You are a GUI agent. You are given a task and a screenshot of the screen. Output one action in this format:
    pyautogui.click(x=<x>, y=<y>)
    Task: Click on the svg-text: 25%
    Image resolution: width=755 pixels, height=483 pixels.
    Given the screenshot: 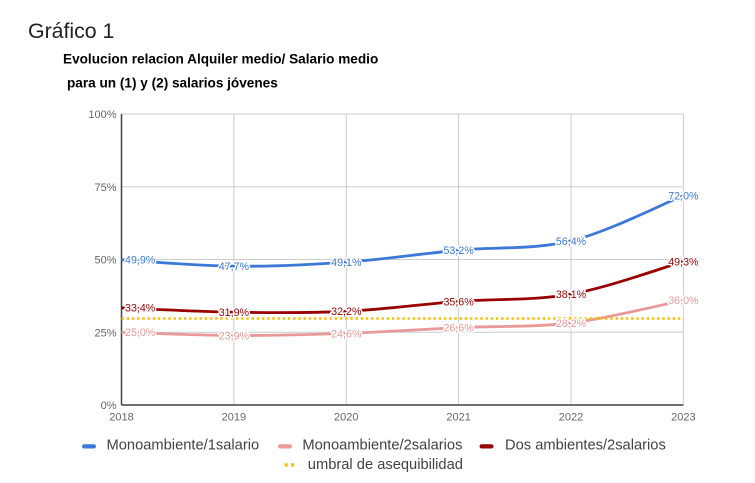 What is the action you would take?
    pyautogui.click(x=105, y=333)
    